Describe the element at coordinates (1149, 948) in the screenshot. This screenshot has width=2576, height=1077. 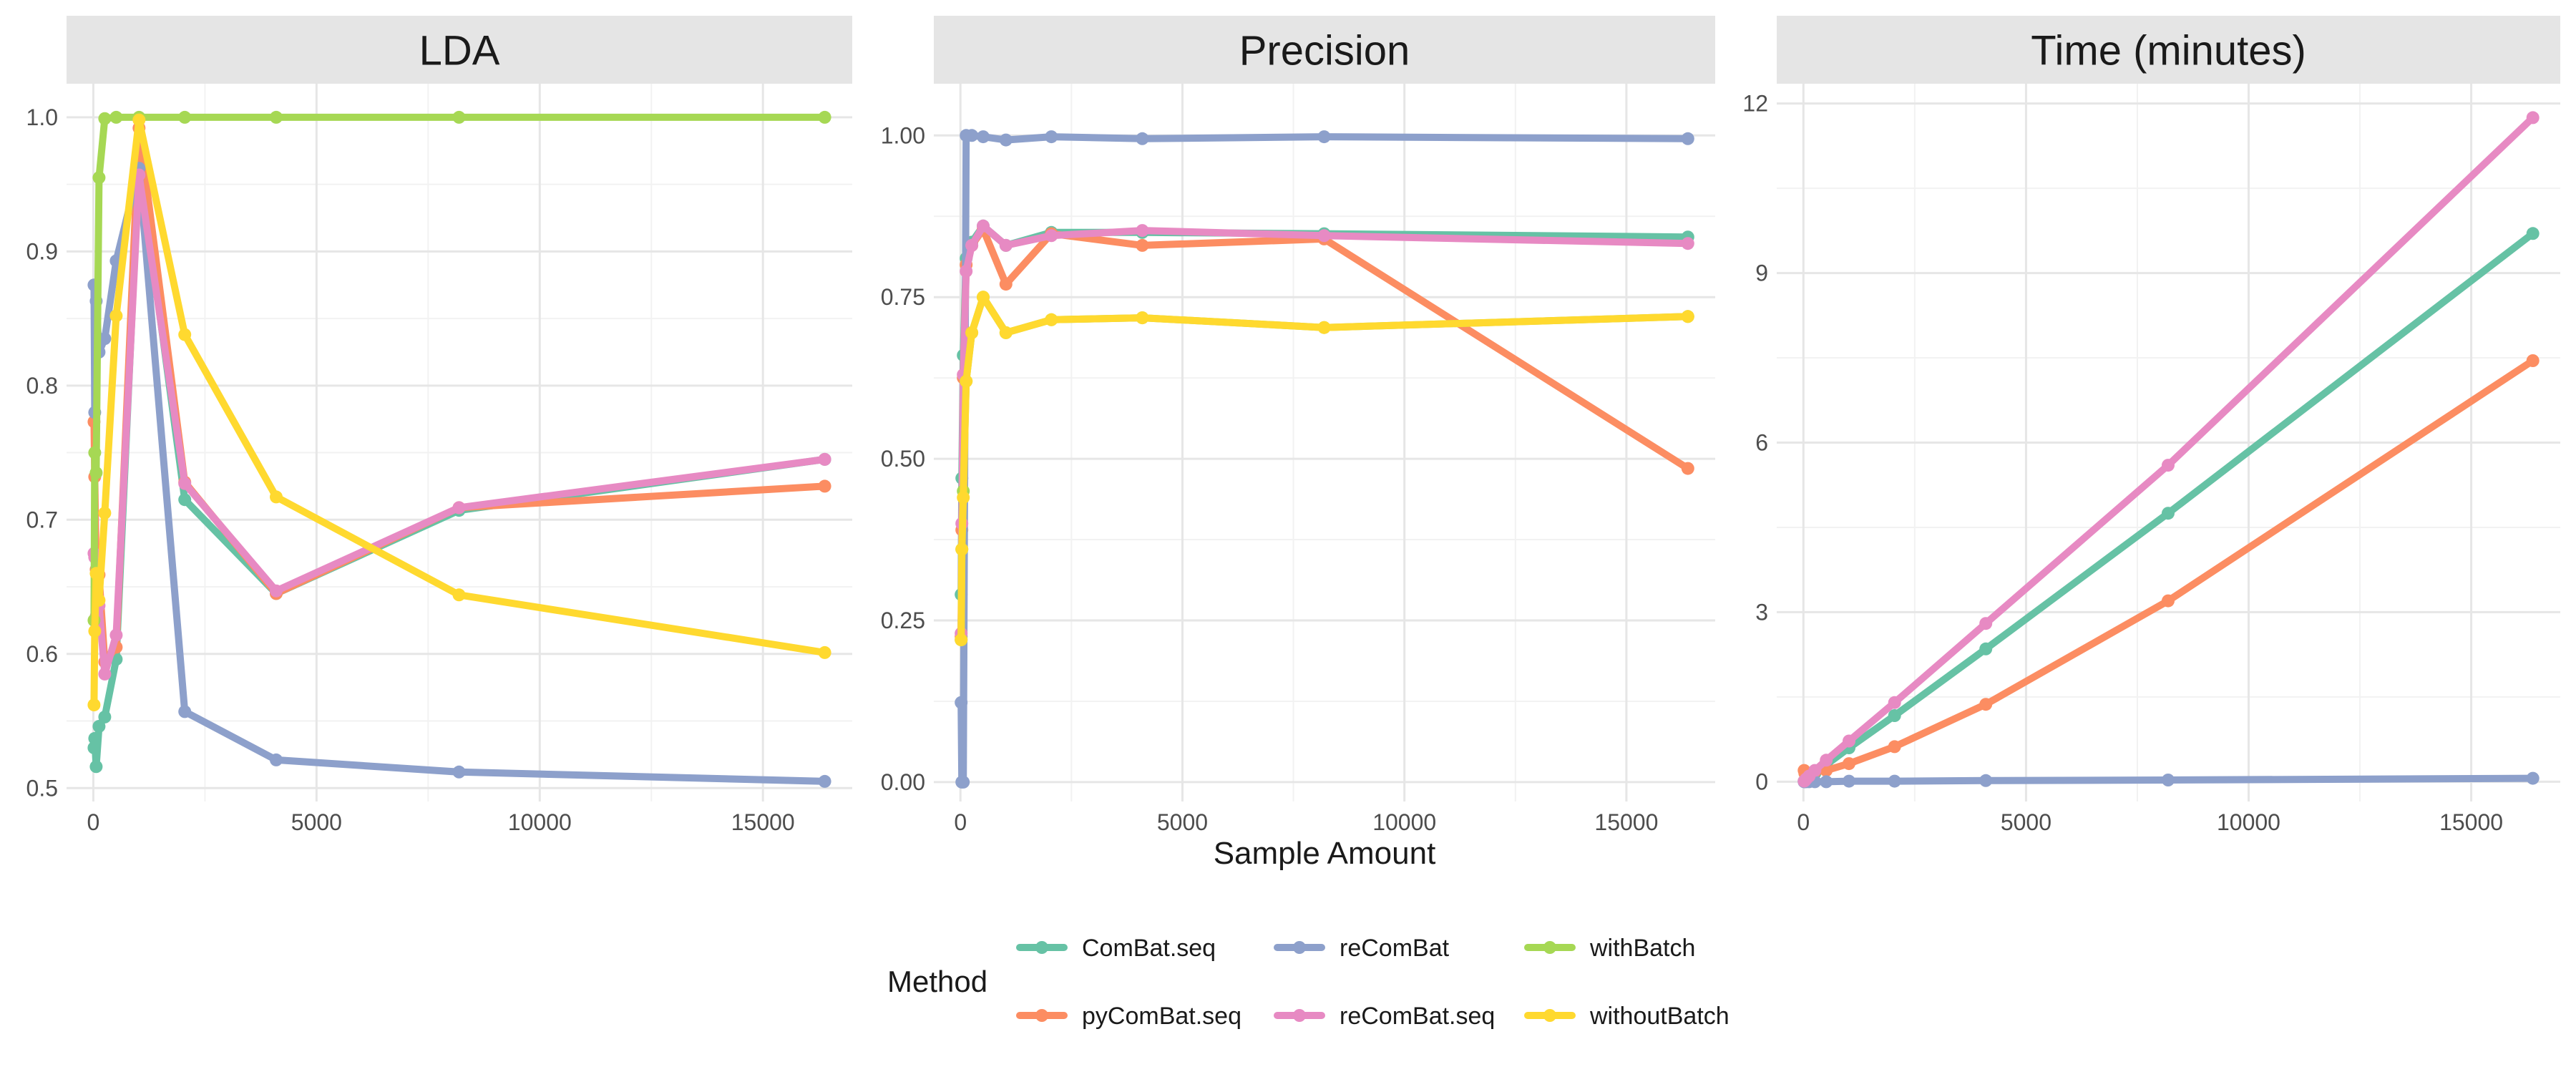
I see `legend-label: ComBat.seq` at that location.